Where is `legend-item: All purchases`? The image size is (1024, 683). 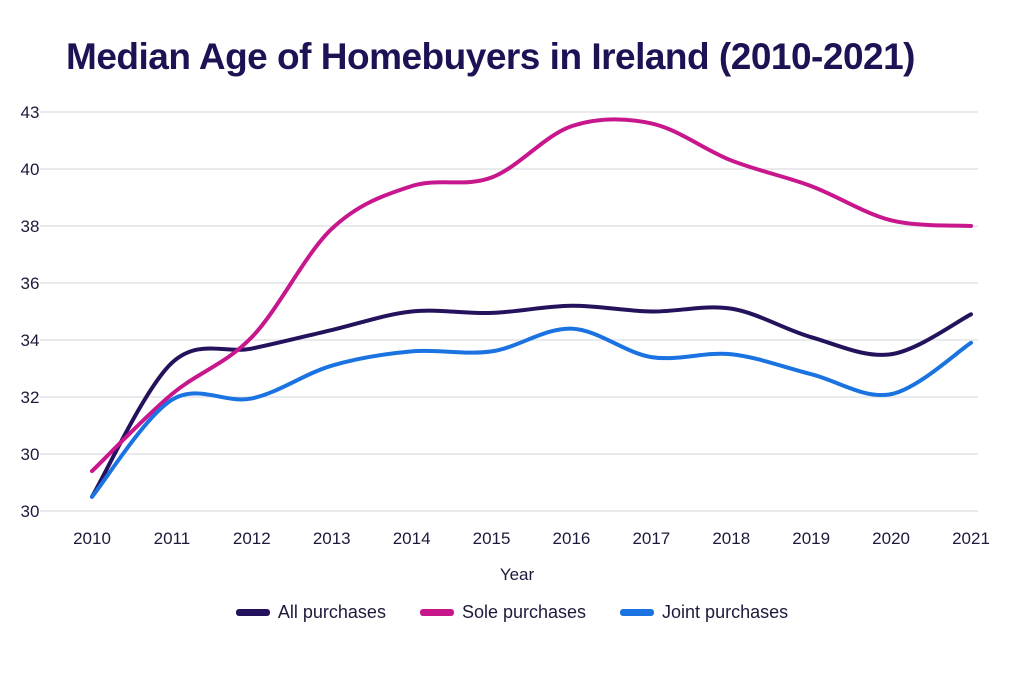 legend-item: All purchases is located at coordinates (310, 612).